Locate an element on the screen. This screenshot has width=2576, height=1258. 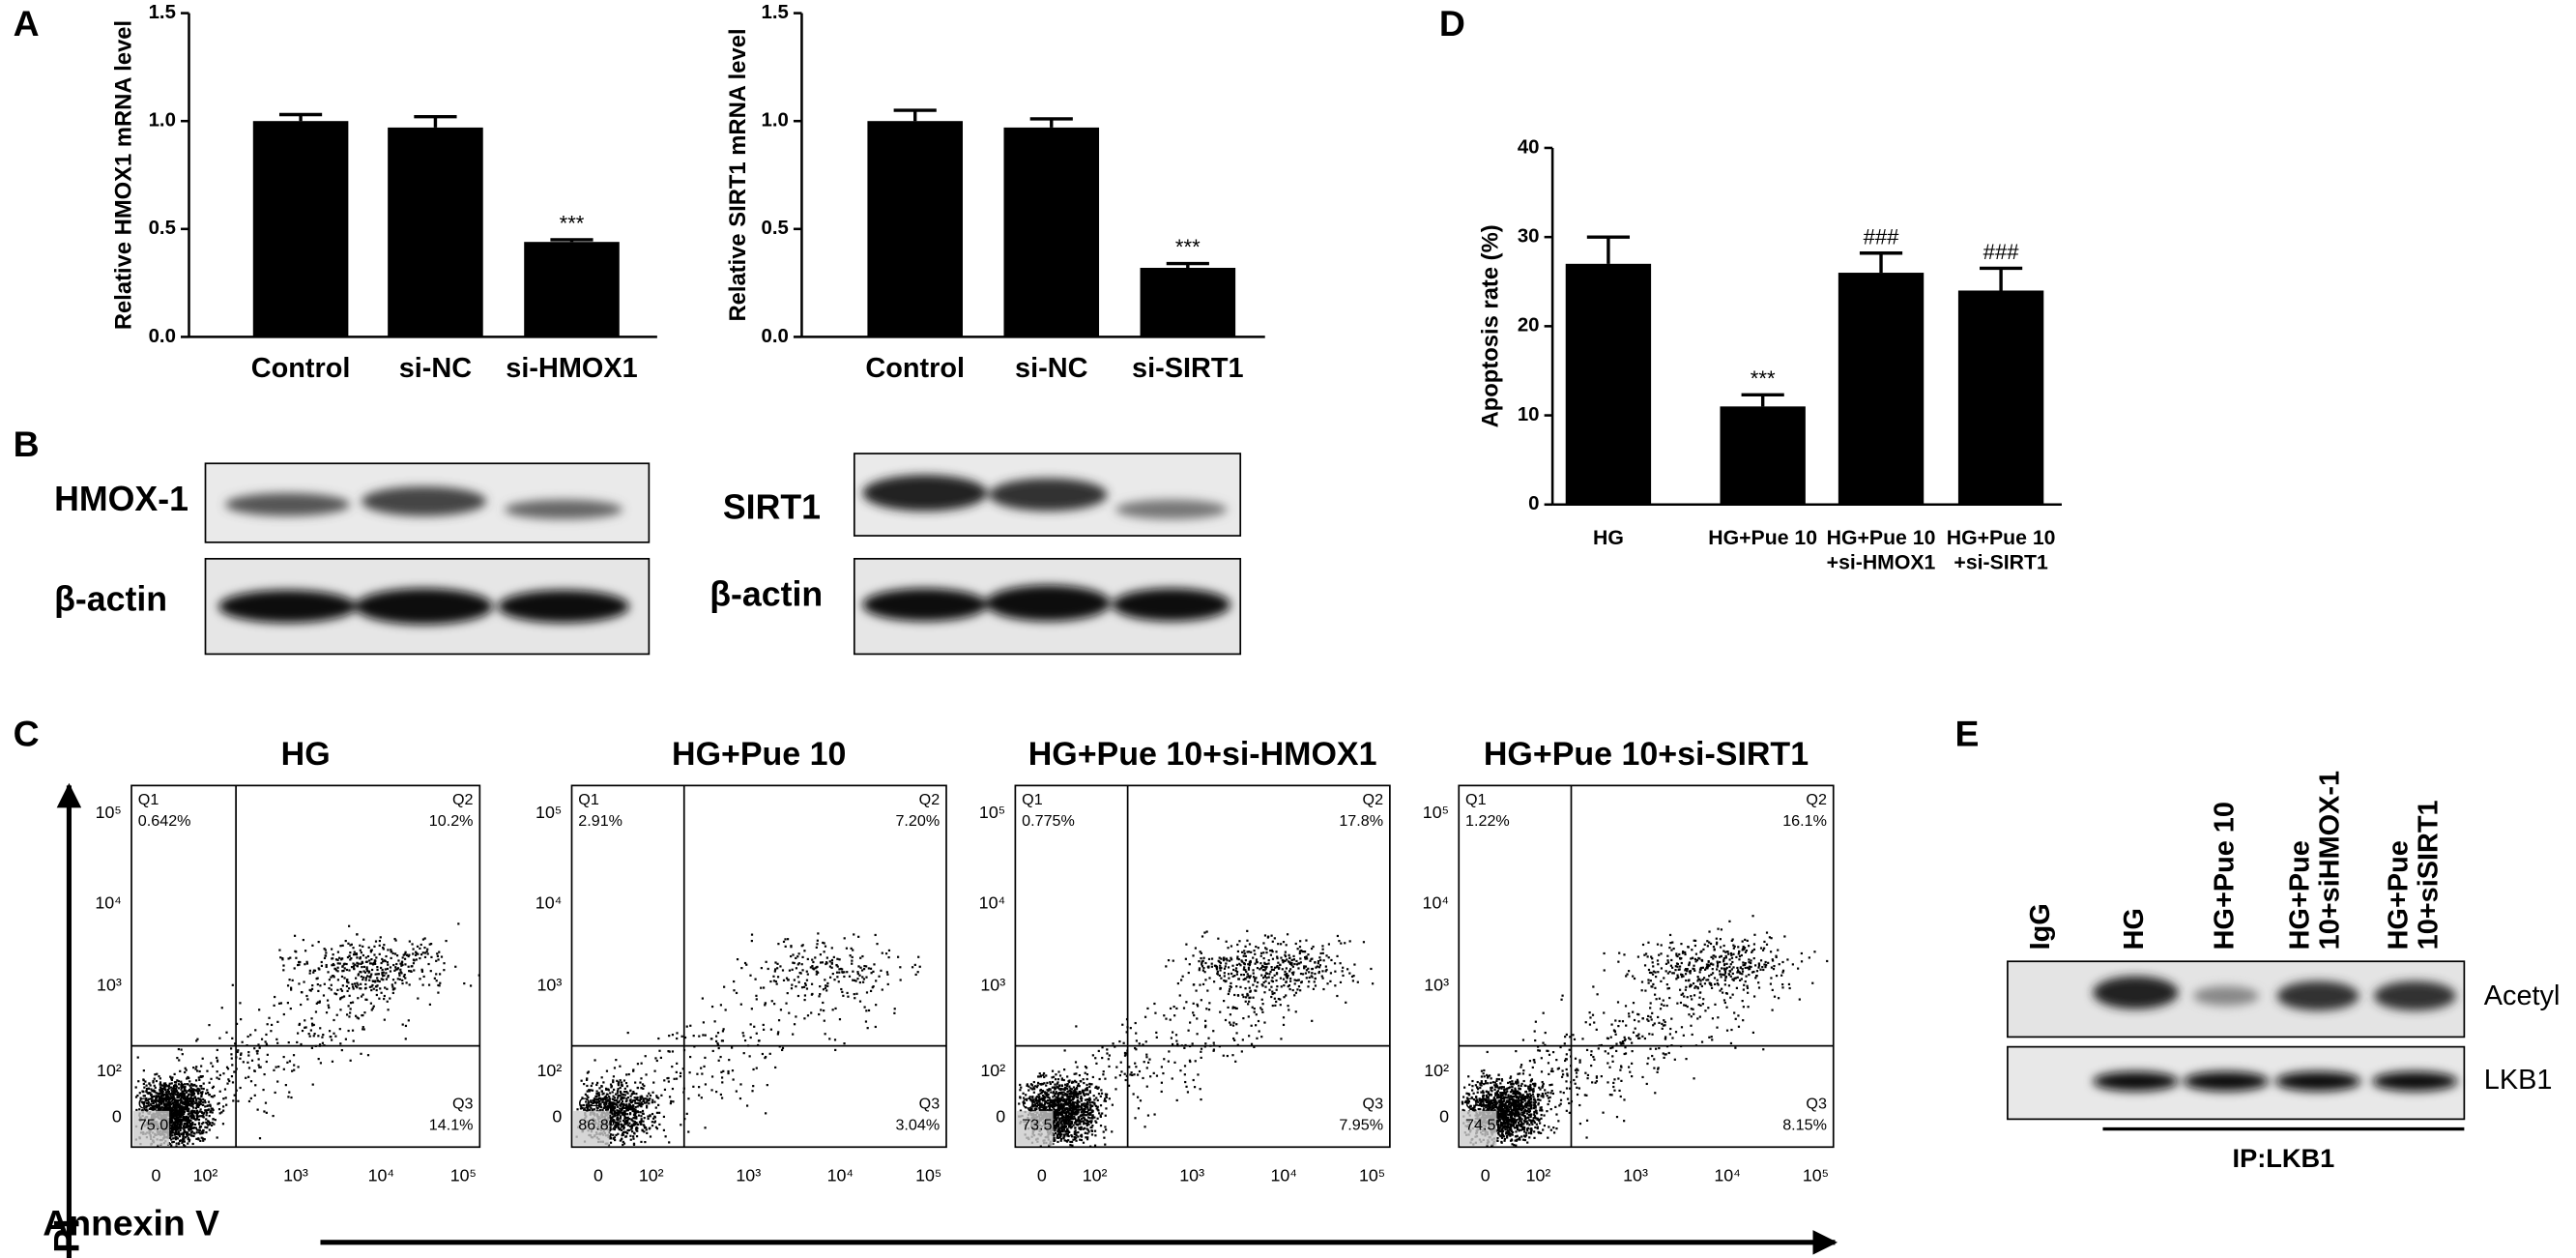
blot-label: HMOX-1 is located at coordinates (121, 499).